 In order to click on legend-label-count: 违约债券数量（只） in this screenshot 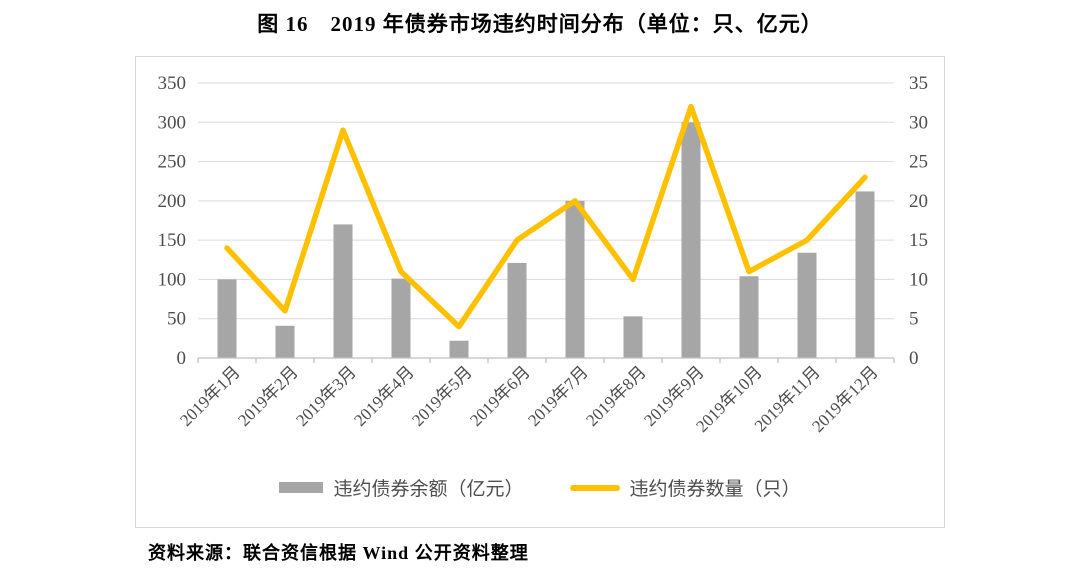, I will do `click(715, 489)`.